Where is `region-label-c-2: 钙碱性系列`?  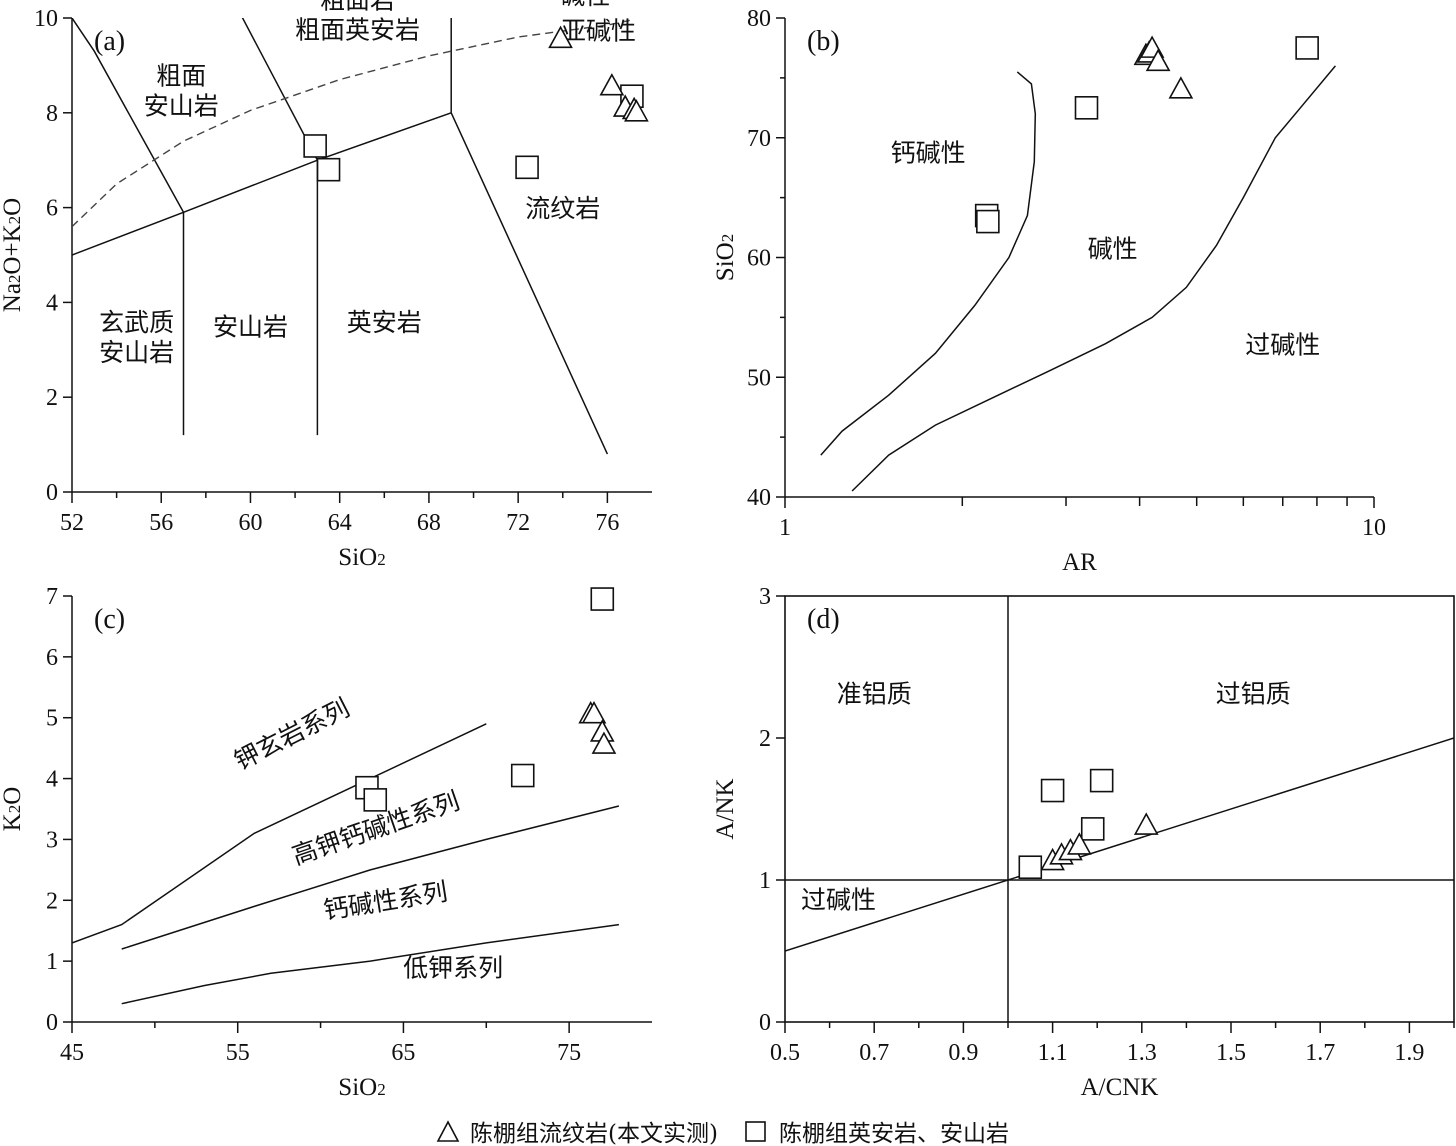
region-label-c-2: 钙碱性系列 is located at coordinates (386, 901).